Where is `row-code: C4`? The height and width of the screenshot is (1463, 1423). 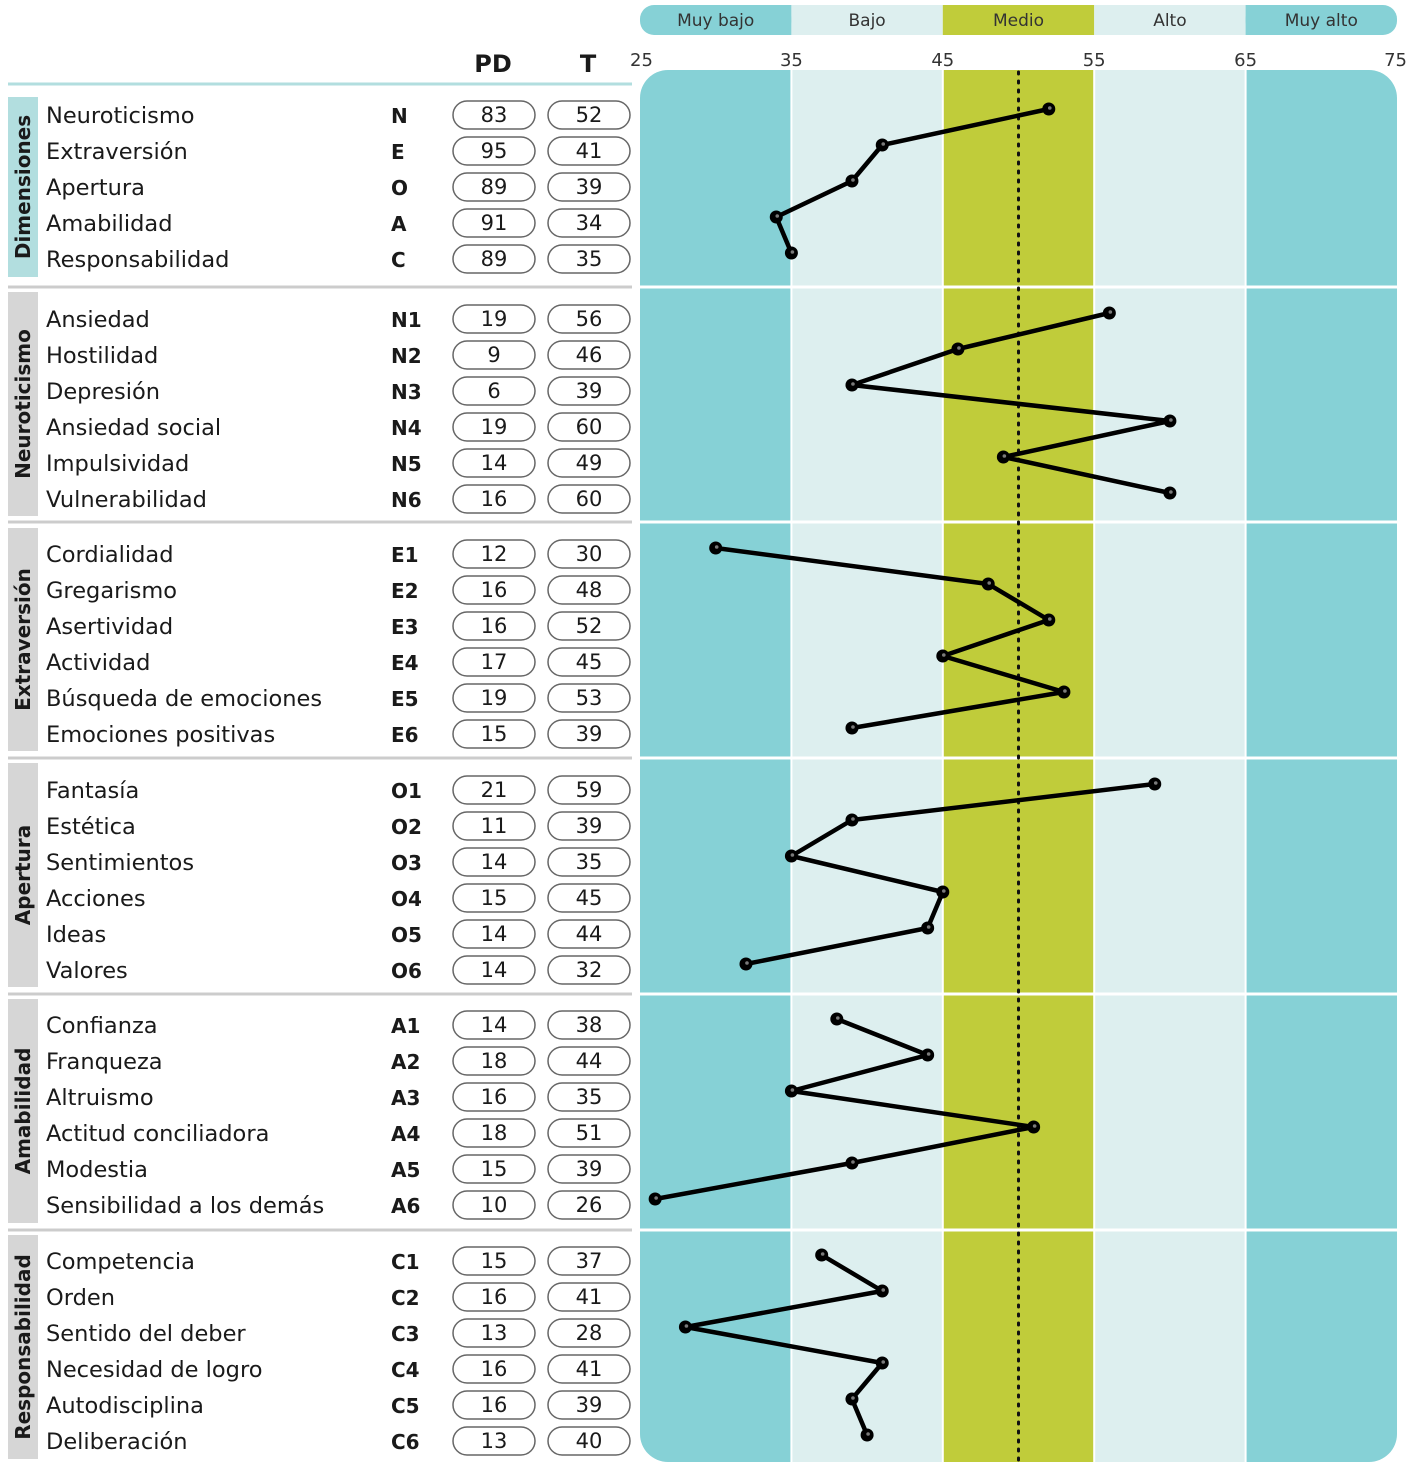
row-code: C4 is located at coordinates (405, 1370).